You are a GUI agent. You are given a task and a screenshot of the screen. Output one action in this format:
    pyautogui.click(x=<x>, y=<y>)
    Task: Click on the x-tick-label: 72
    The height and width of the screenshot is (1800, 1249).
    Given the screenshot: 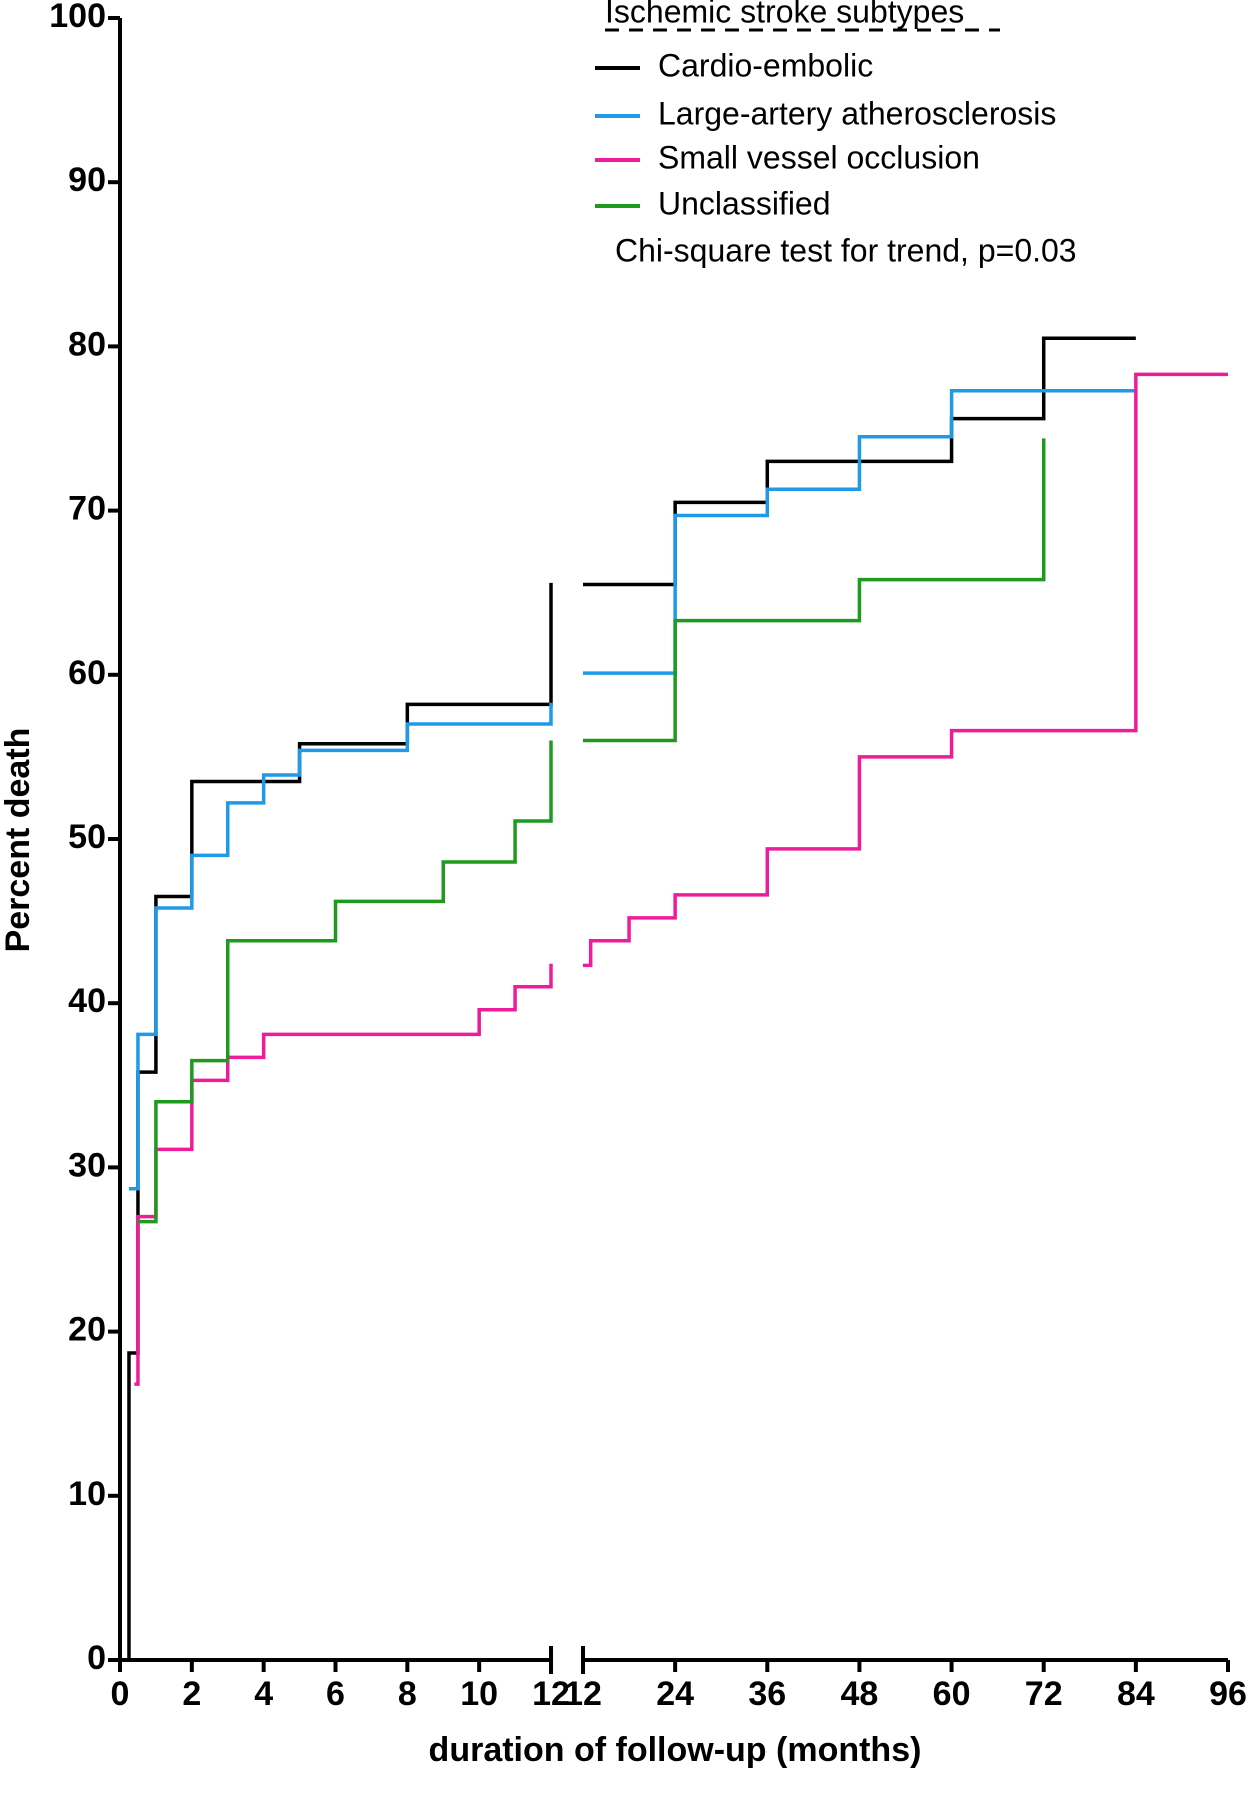 What is the action you would take?
    pyautogui.click(x=1044, y=1694)
    